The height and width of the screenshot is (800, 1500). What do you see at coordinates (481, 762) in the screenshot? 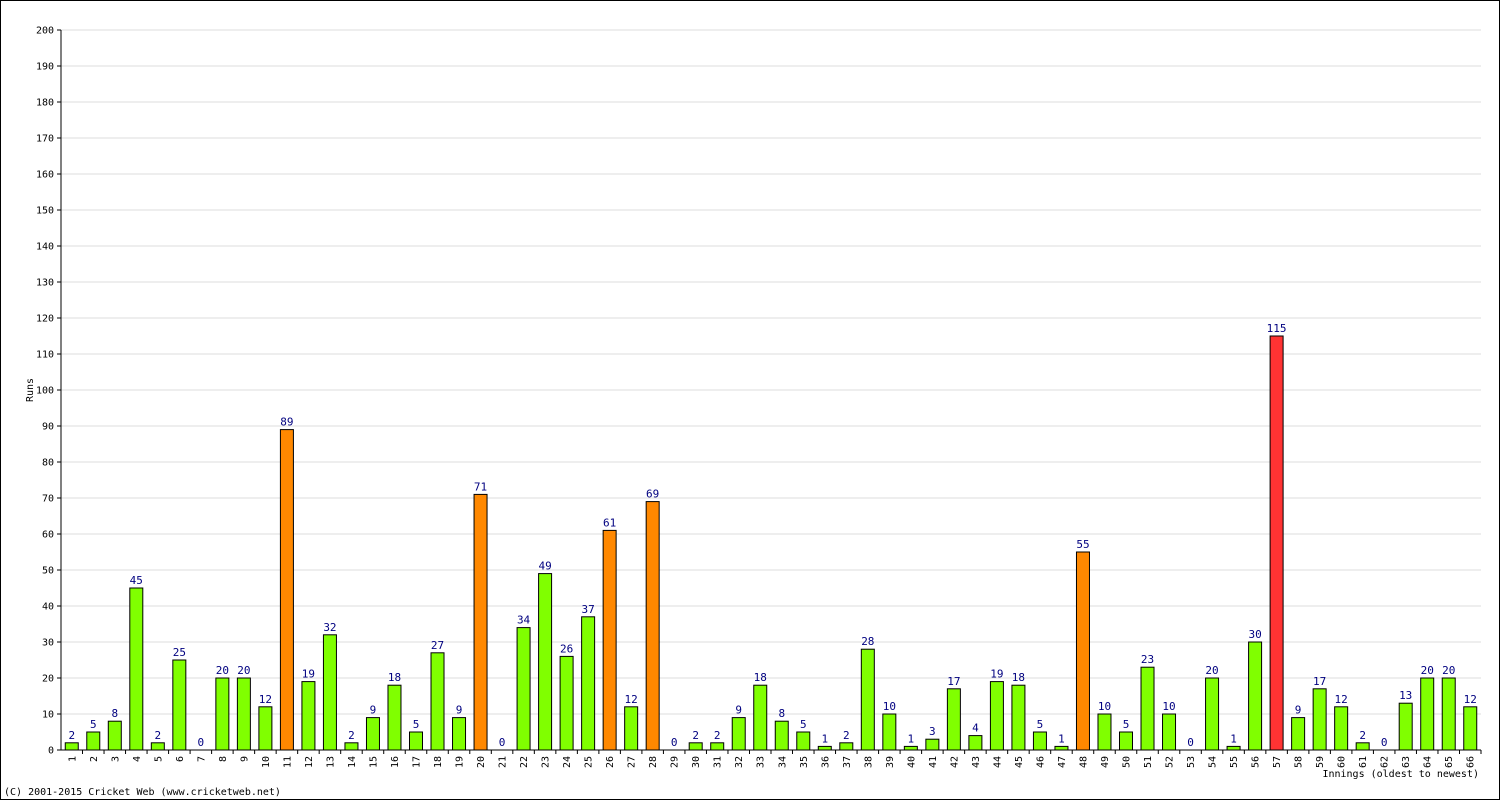
I see `x-tick-label: 20` at bounding box center [481, 762].